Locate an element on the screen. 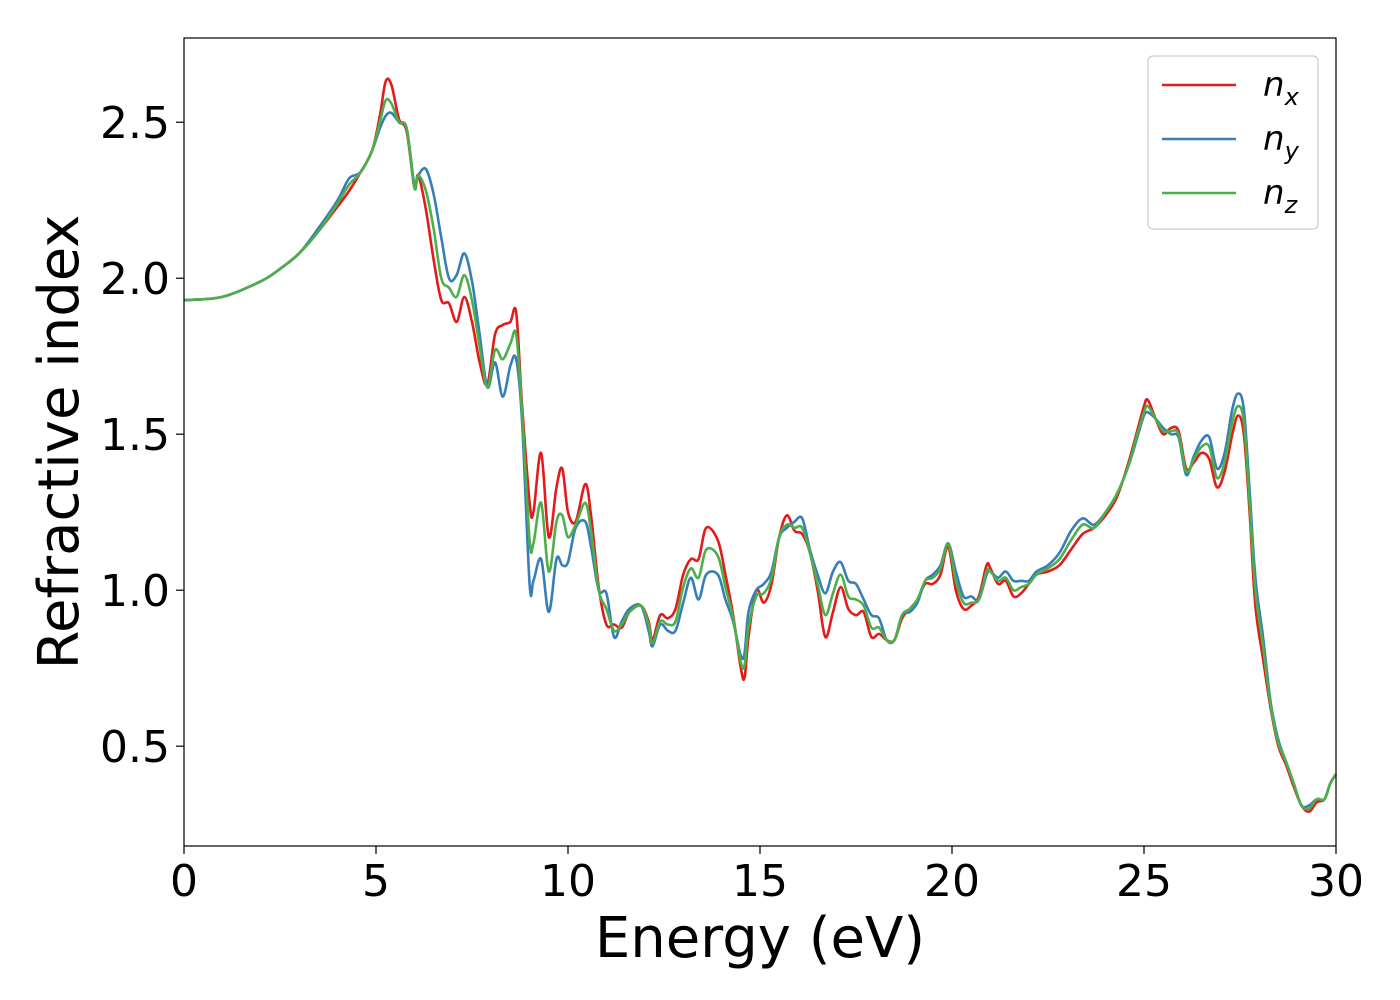  y-tick-label: 1.0 is located at coordinates (135, 591).